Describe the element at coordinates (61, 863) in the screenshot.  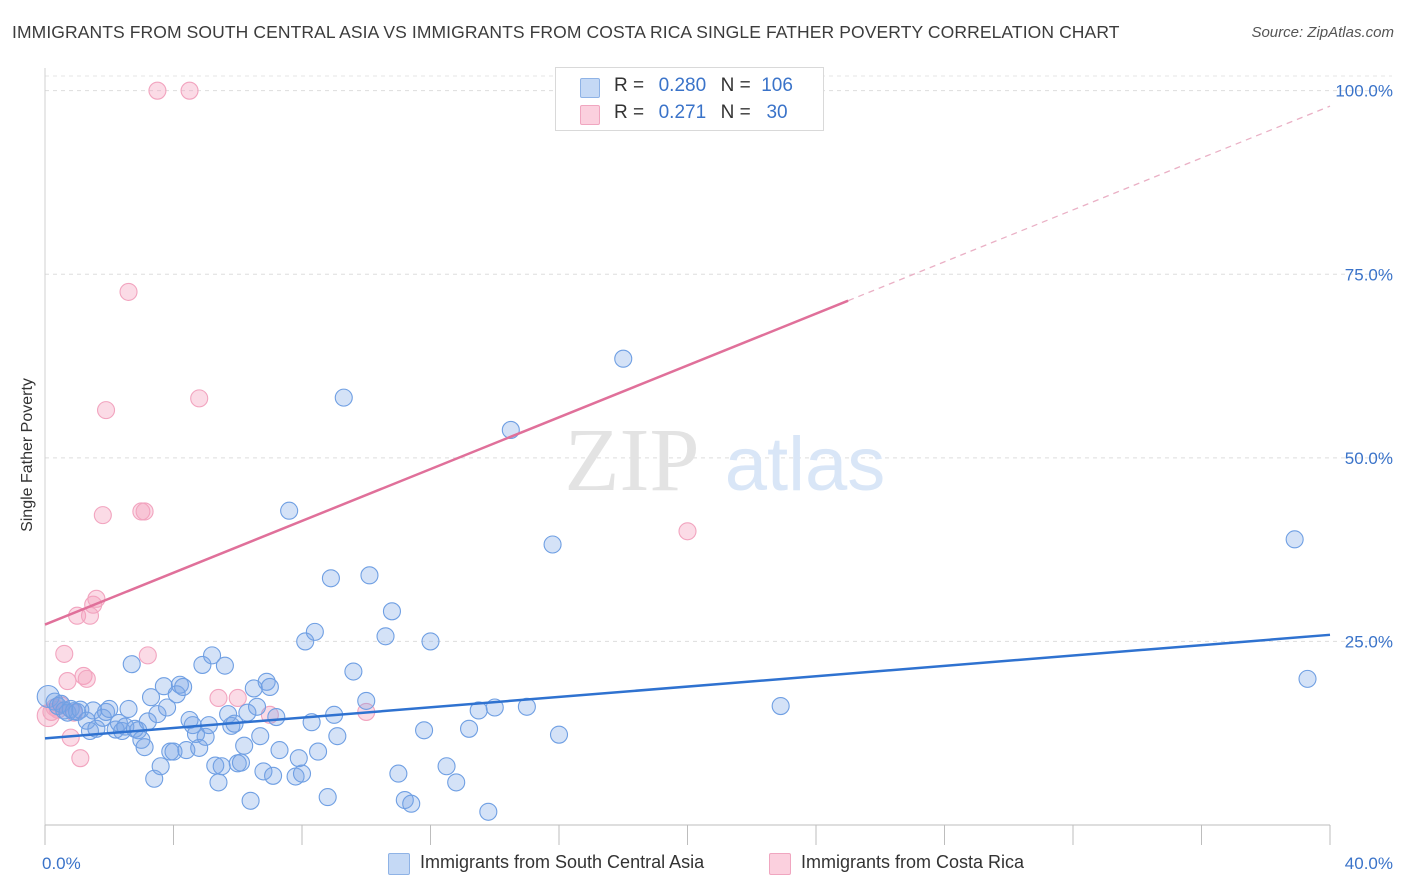
I see `x-tick-label-min: 0.0%` at that location.